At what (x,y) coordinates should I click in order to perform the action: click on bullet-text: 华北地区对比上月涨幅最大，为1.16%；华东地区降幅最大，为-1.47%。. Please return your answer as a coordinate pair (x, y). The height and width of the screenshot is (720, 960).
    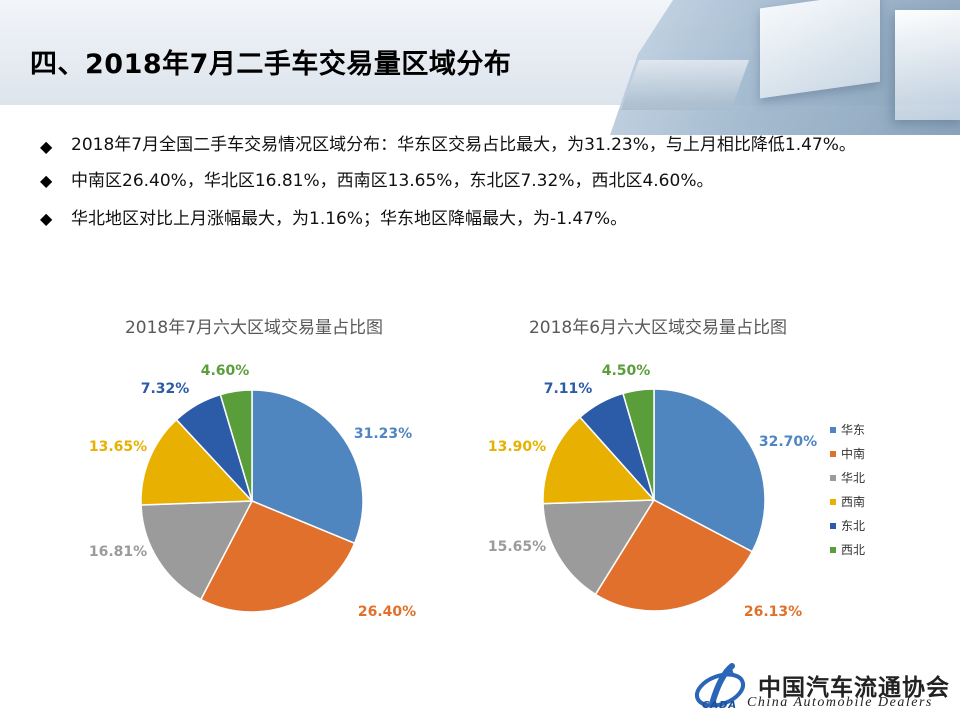
    Looking at the image, I should click on (349, 219).